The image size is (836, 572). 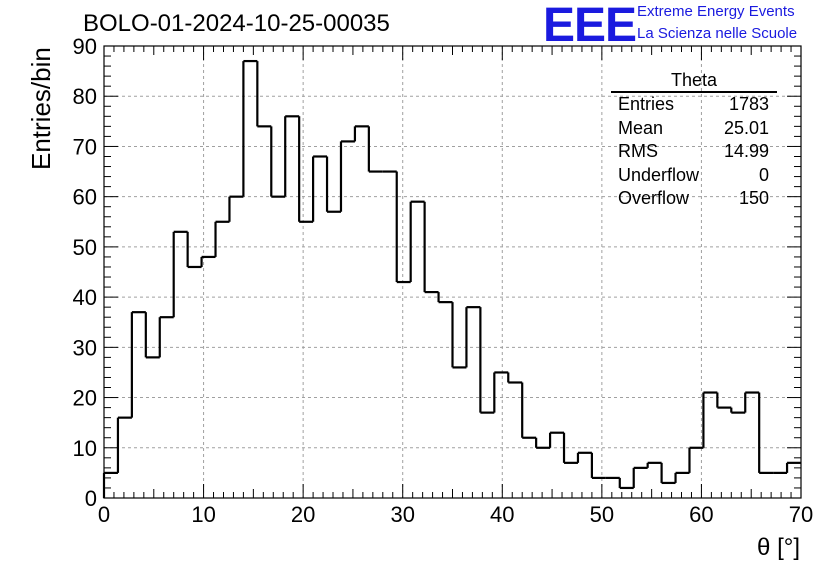 I want to click on stats-value: 0, so click(x=763, y=174).